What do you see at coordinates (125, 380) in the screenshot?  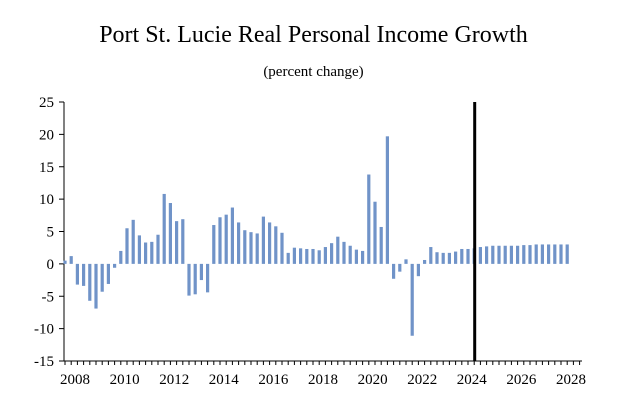 I see `x-tick-label: 2010` at bounding box center [125, 380].